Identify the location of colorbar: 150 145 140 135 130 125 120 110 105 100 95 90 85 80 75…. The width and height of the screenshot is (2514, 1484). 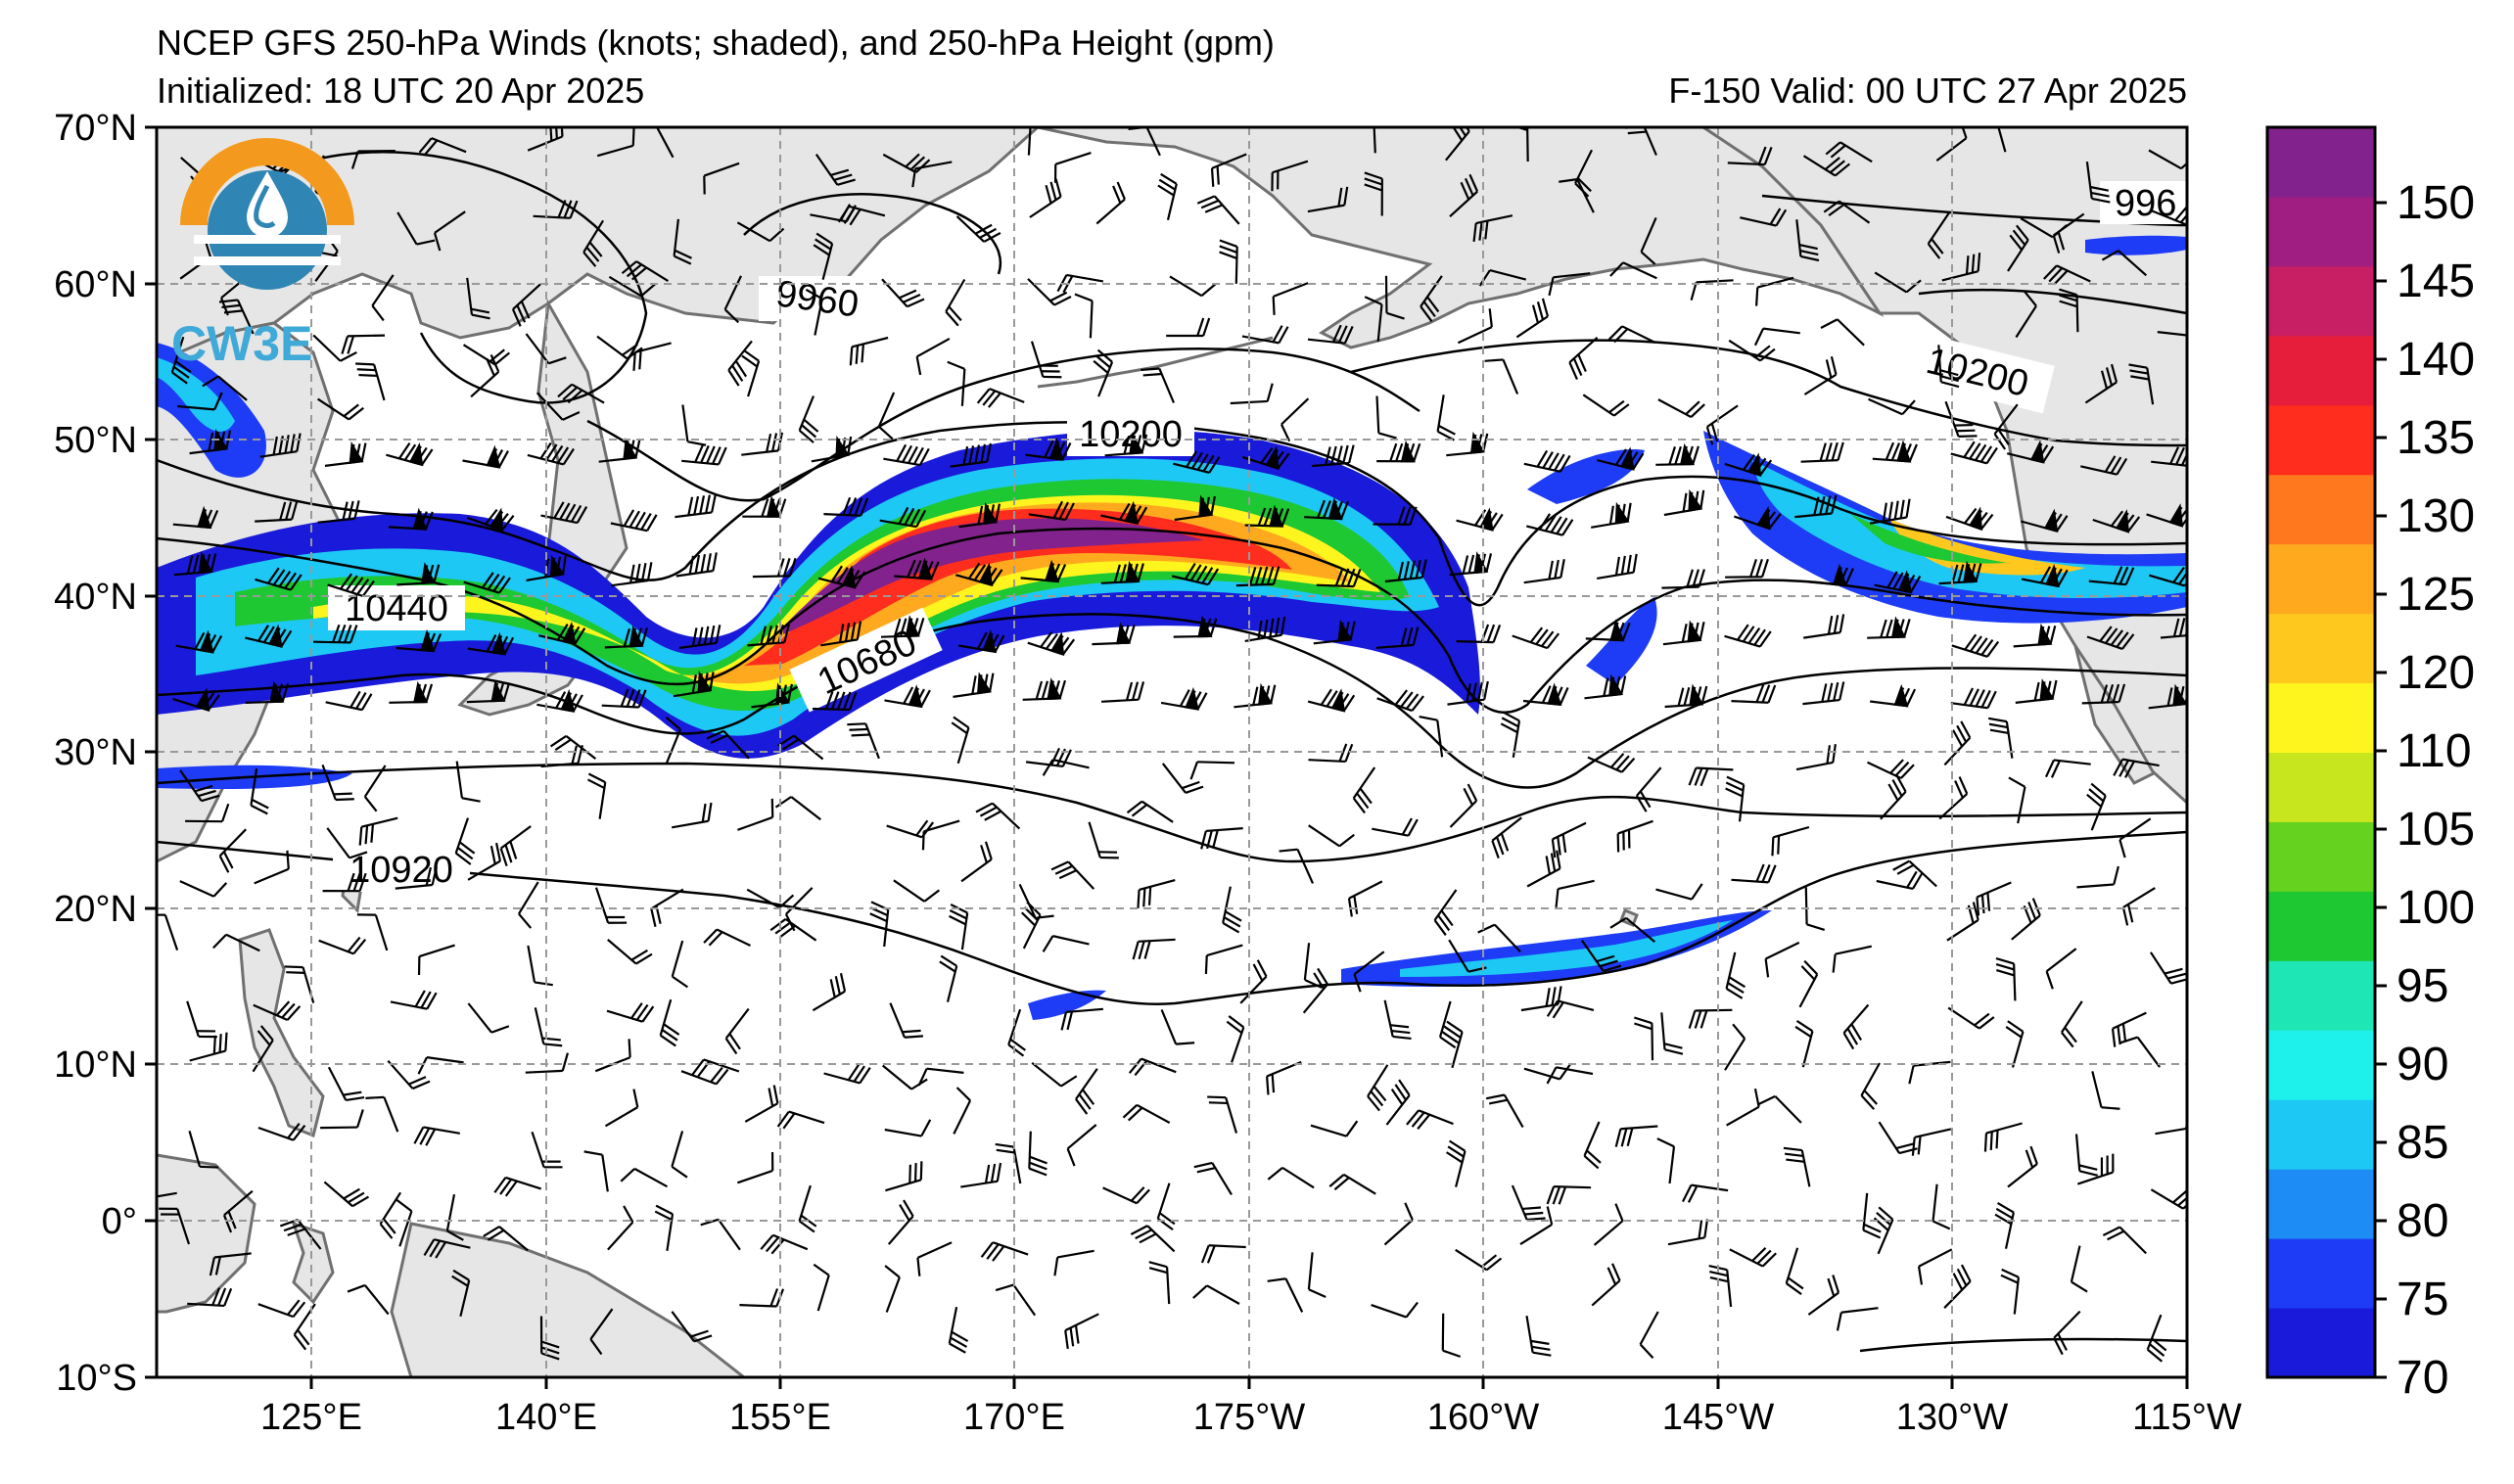
(2371, 765).